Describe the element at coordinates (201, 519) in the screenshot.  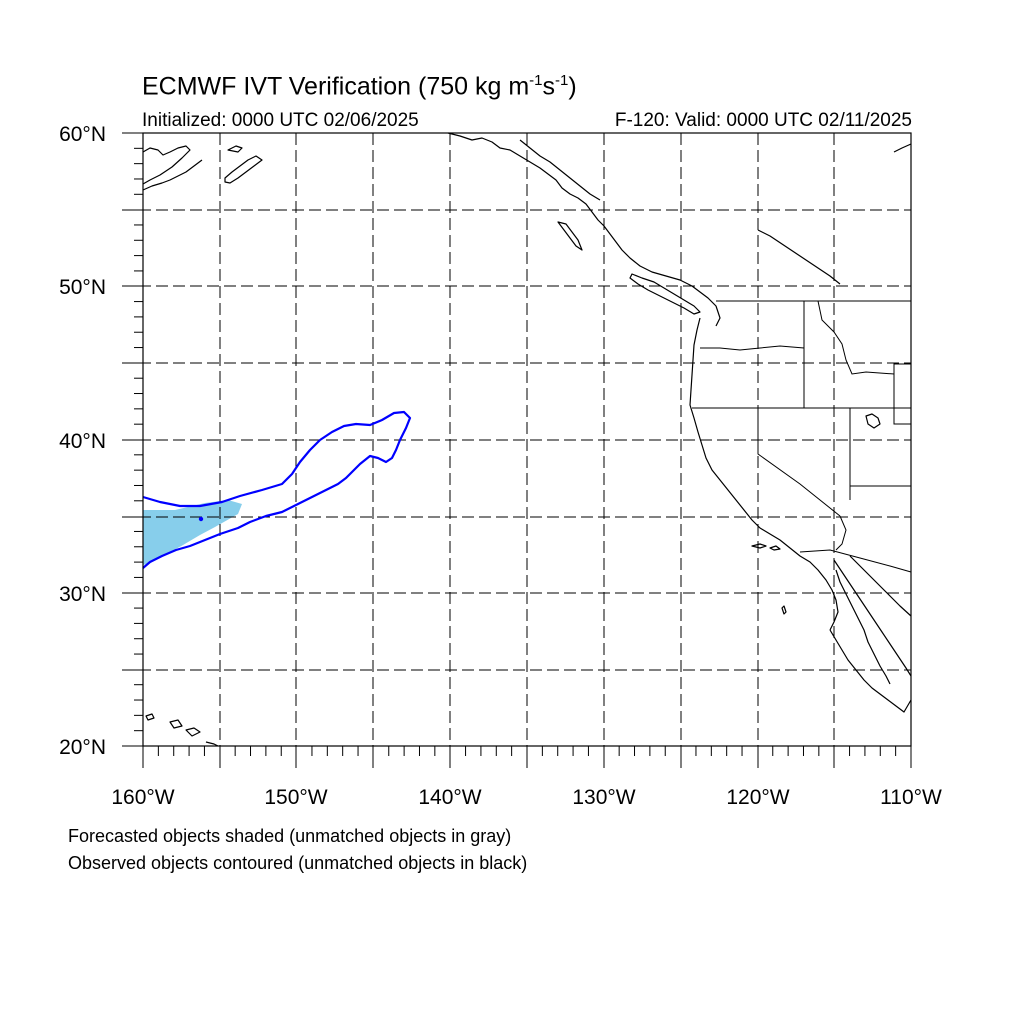
I see `observed-centroid-dot` at that location.